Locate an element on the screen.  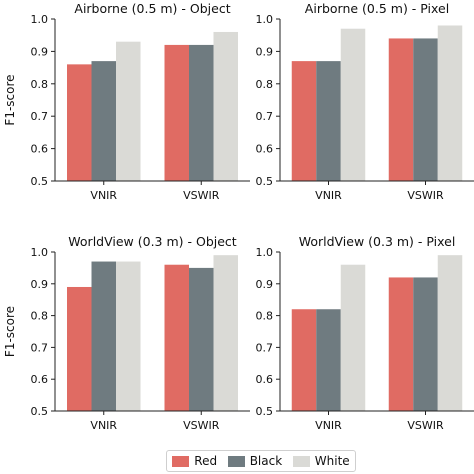
legend-swatch-white is located at coordinates (301, 461).